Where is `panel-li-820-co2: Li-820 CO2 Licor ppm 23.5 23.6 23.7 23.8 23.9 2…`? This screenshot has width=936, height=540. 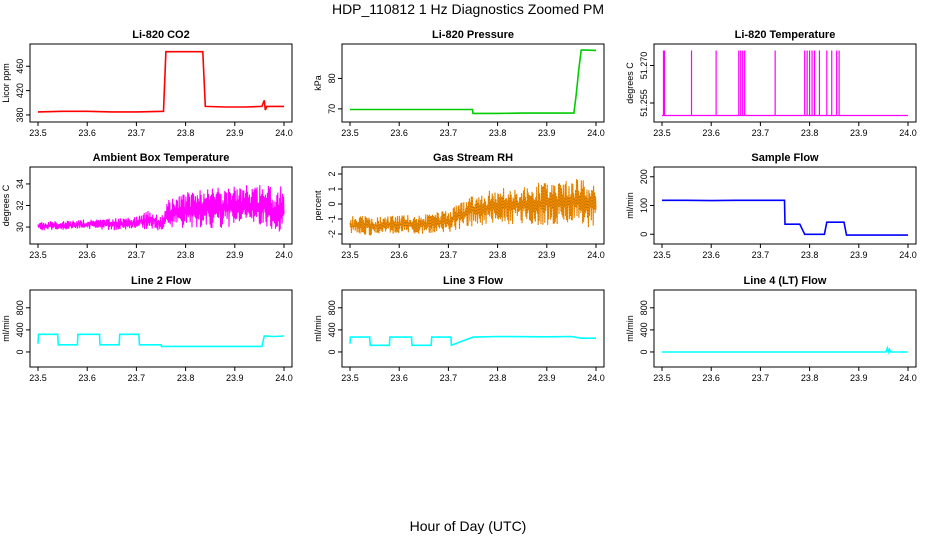
panel-li-820-co2: Li-820 CO2 Licor ppm 23.5 23.6 23.7 23.8 23.9 2… is located at coordinates (147, 83).